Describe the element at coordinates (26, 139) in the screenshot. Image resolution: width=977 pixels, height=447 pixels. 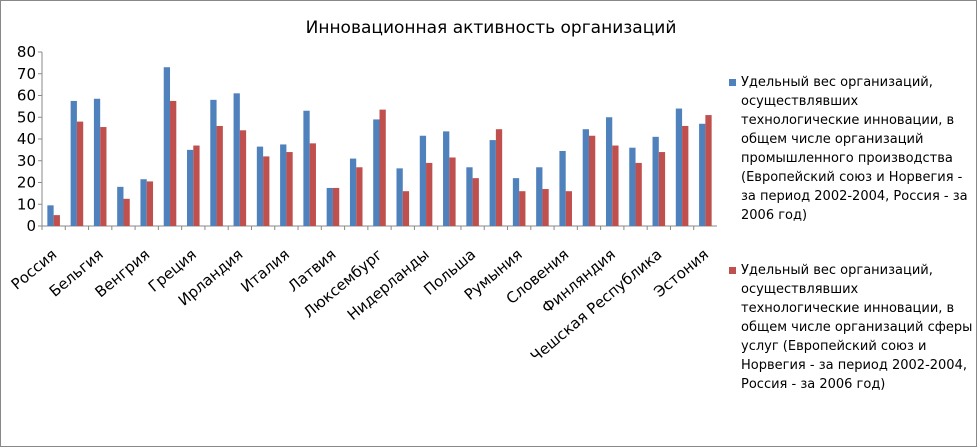
I see `y-tick-label: 40` at that location.